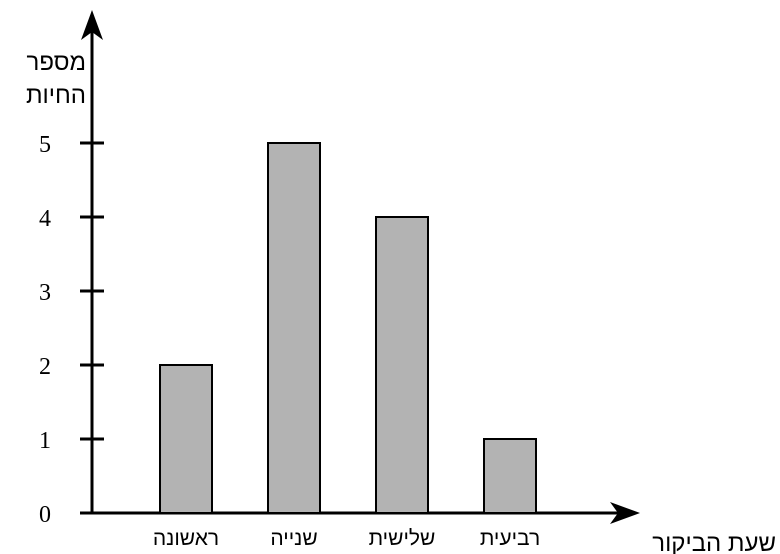 The height and width of the screenshot is (554, 780). I want to click on y-tick-label: 0, so click(45, 515).